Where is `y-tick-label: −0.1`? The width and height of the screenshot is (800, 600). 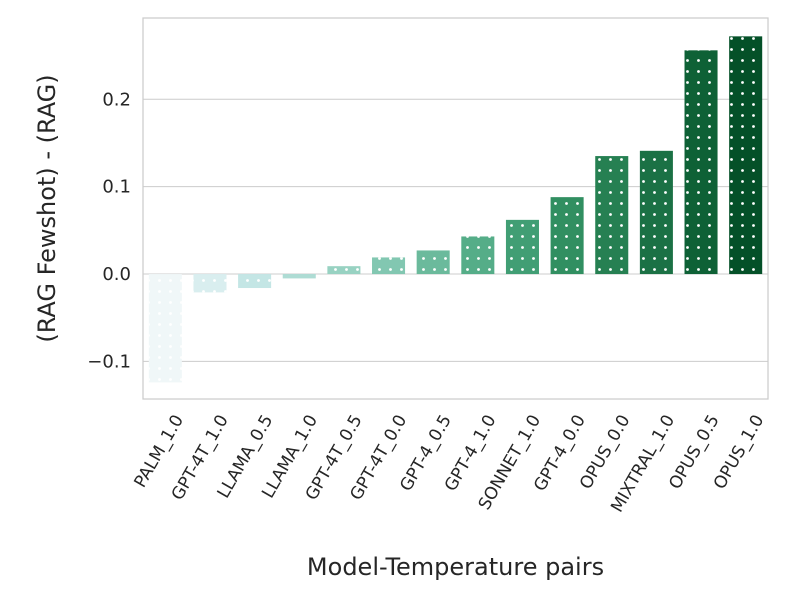 y-tick-label: −0.1 is located at coordinates (109, 361).